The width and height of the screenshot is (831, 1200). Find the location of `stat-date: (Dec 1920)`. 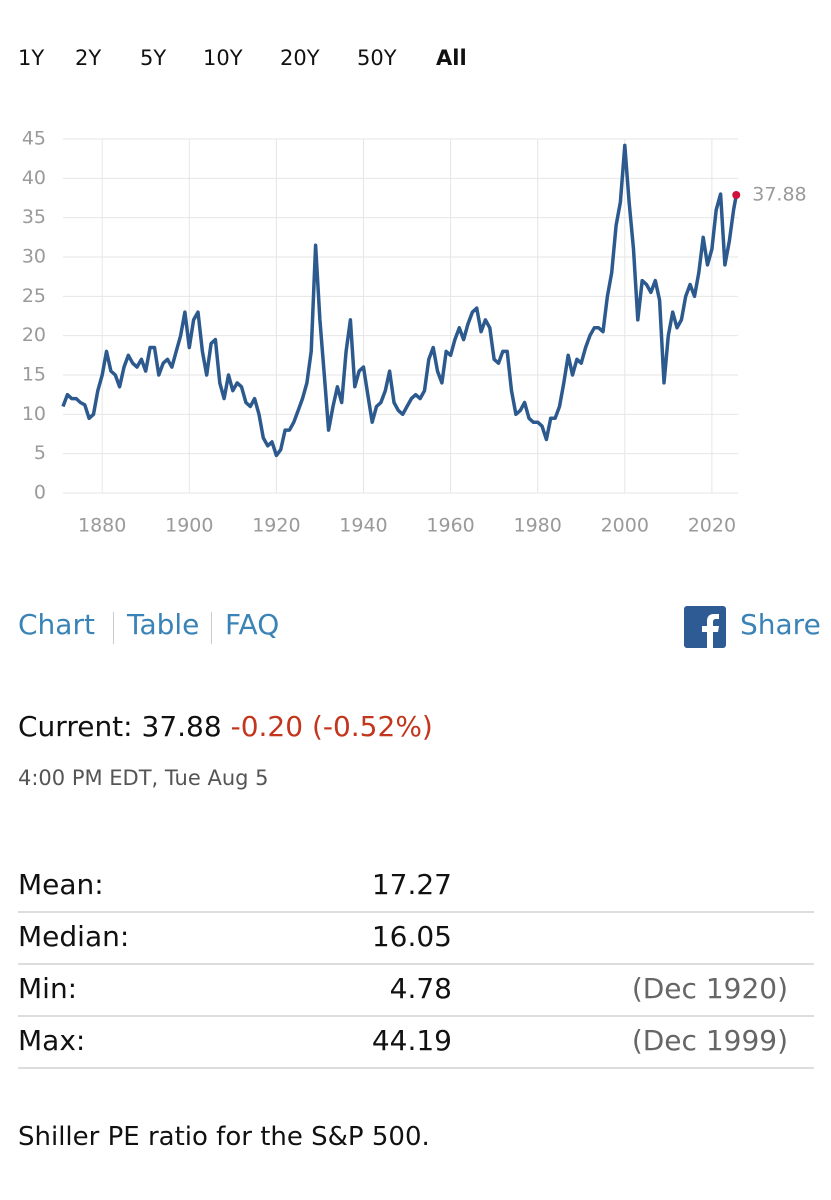

stat-date: (Dec 1920) is located at coordinates (709, 988).